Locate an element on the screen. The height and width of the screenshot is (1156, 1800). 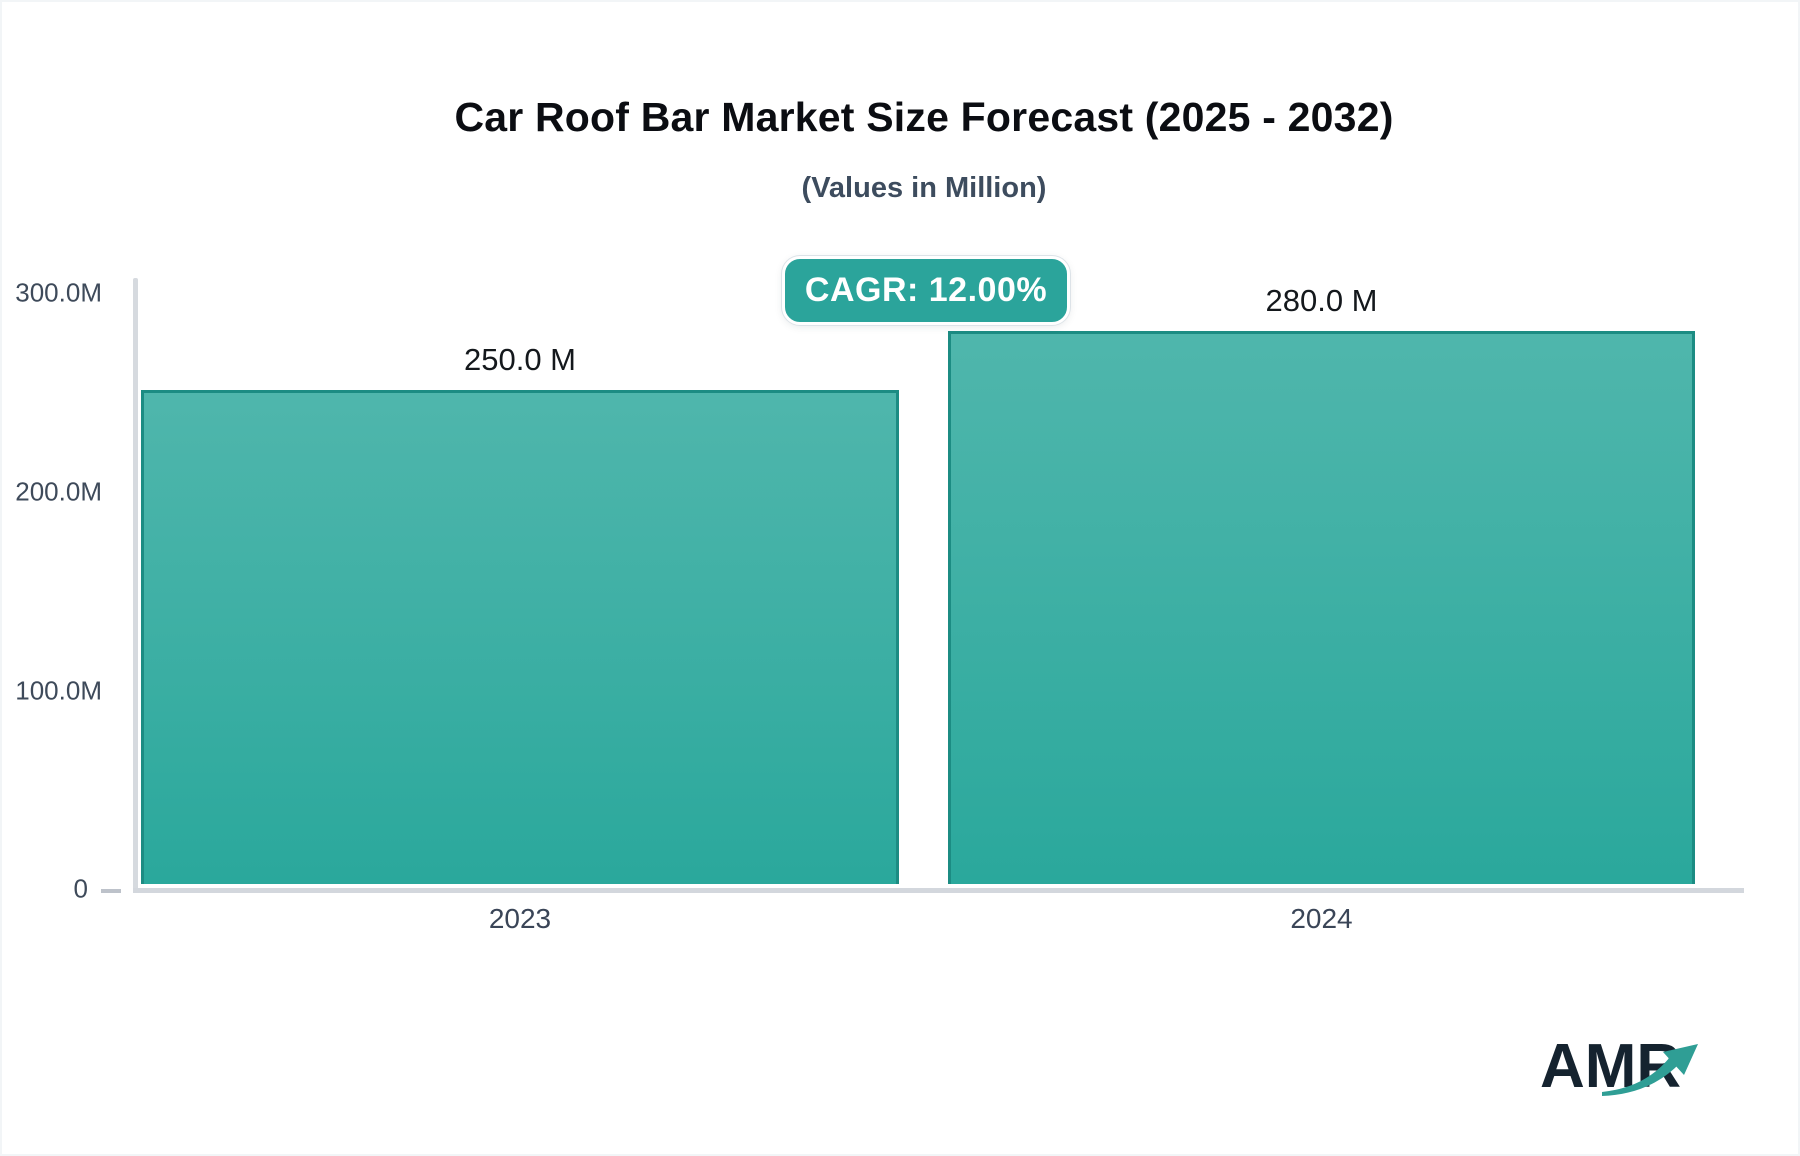
y-tick-label-200: 200.0M is located at coordinates (58, 491).